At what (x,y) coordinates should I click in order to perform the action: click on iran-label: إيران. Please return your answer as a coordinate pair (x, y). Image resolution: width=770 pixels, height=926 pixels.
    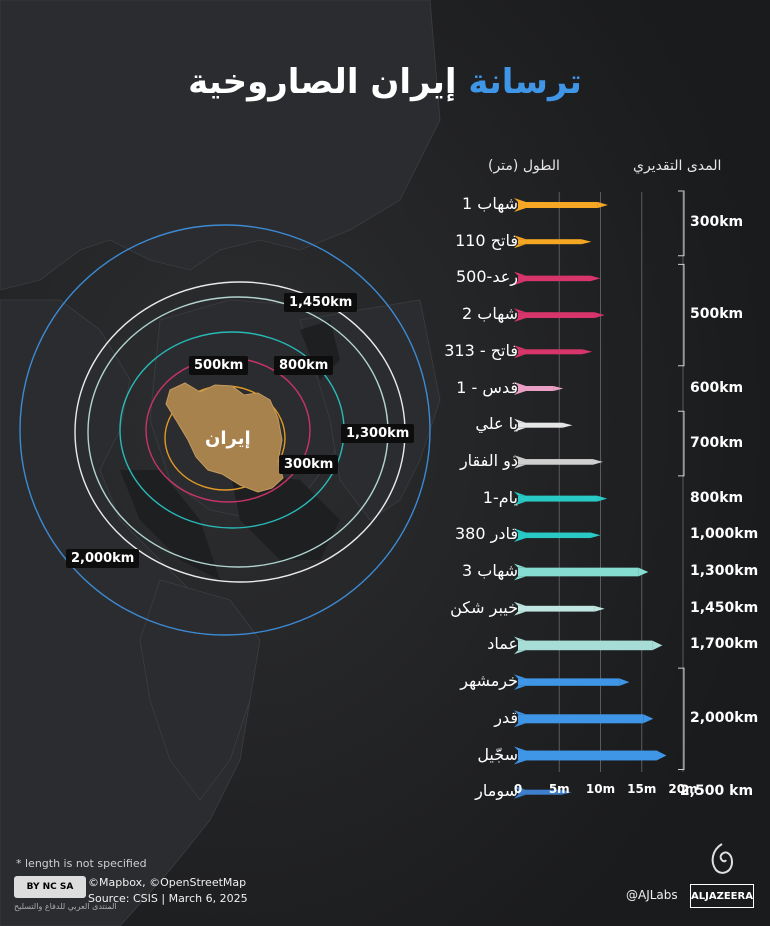
    Looking at the image, I should click on (228, 438).